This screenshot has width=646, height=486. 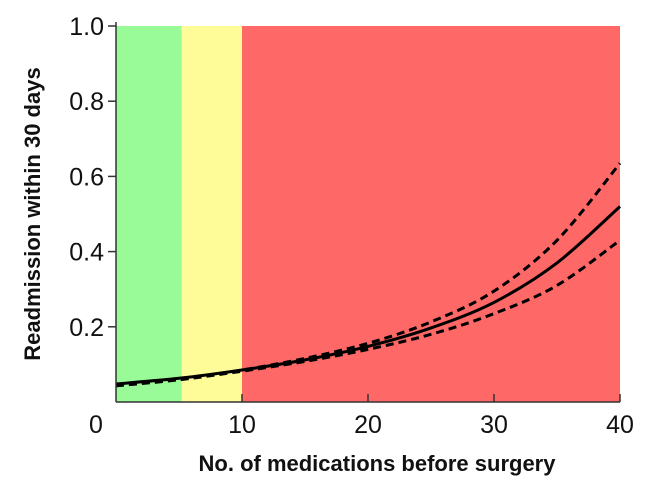 I want to click on y-tick-label-2: 0.6, so click(x=86, y=177).